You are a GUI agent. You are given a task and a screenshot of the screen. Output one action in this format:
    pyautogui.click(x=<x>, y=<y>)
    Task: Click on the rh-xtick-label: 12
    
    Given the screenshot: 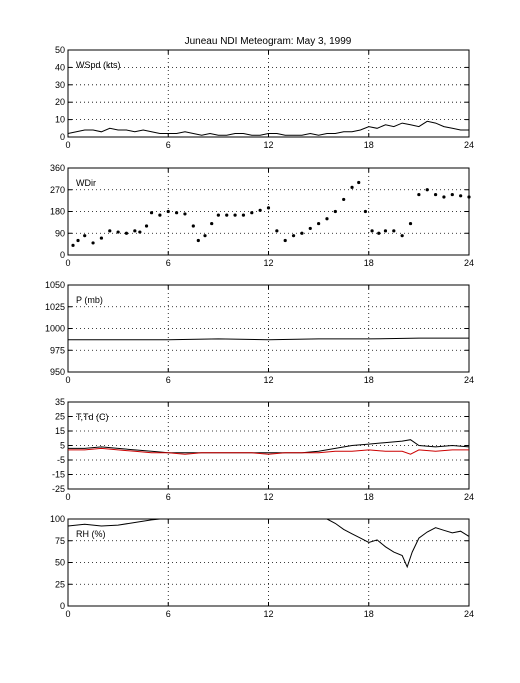 What is the action you would take?
    pyautogui.click(x=268, y=614)
    